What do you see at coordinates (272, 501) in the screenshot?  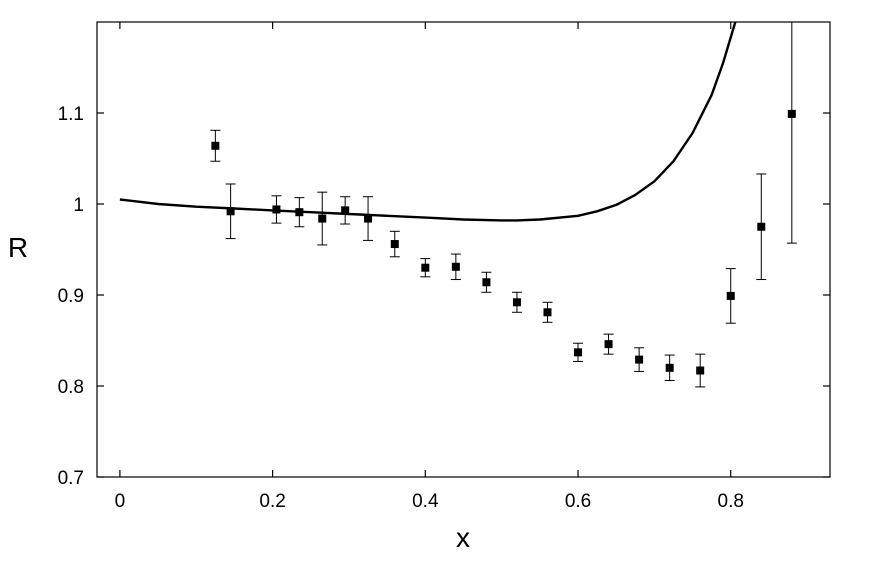 I see `x-tick-label: 0.2` at bounding box center [272, 501].